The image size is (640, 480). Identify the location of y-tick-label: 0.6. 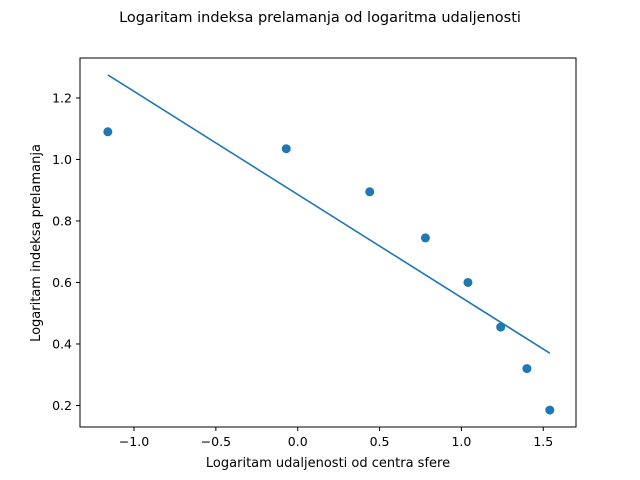
(62, 282).